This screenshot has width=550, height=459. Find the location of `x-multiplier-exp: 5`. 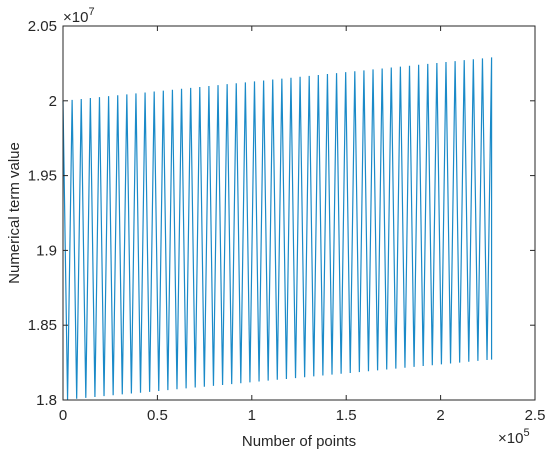

x-multiplier-exp: 5 is located at coordinates (526, 433).